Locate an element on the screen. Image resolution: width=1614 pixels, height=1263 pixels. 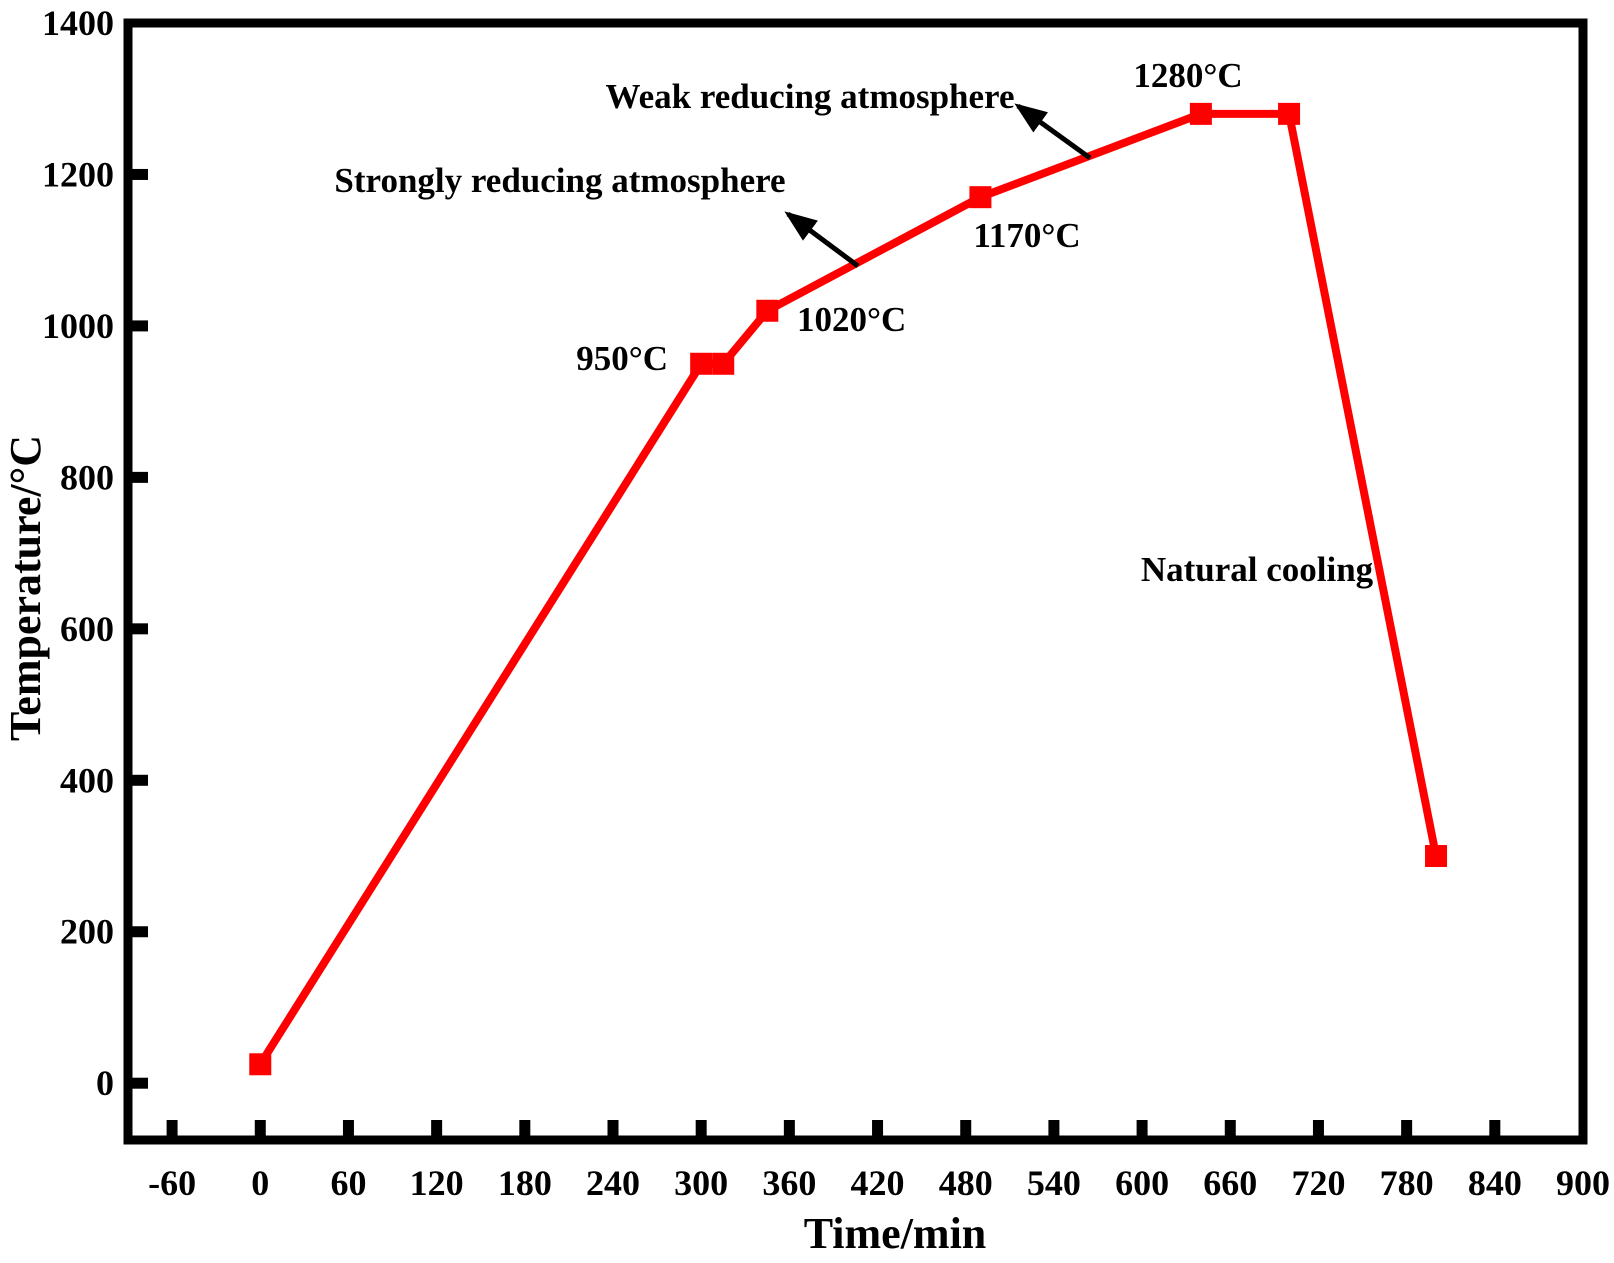
x-tick-label: 720 is located at coordinates (1318, 1183).